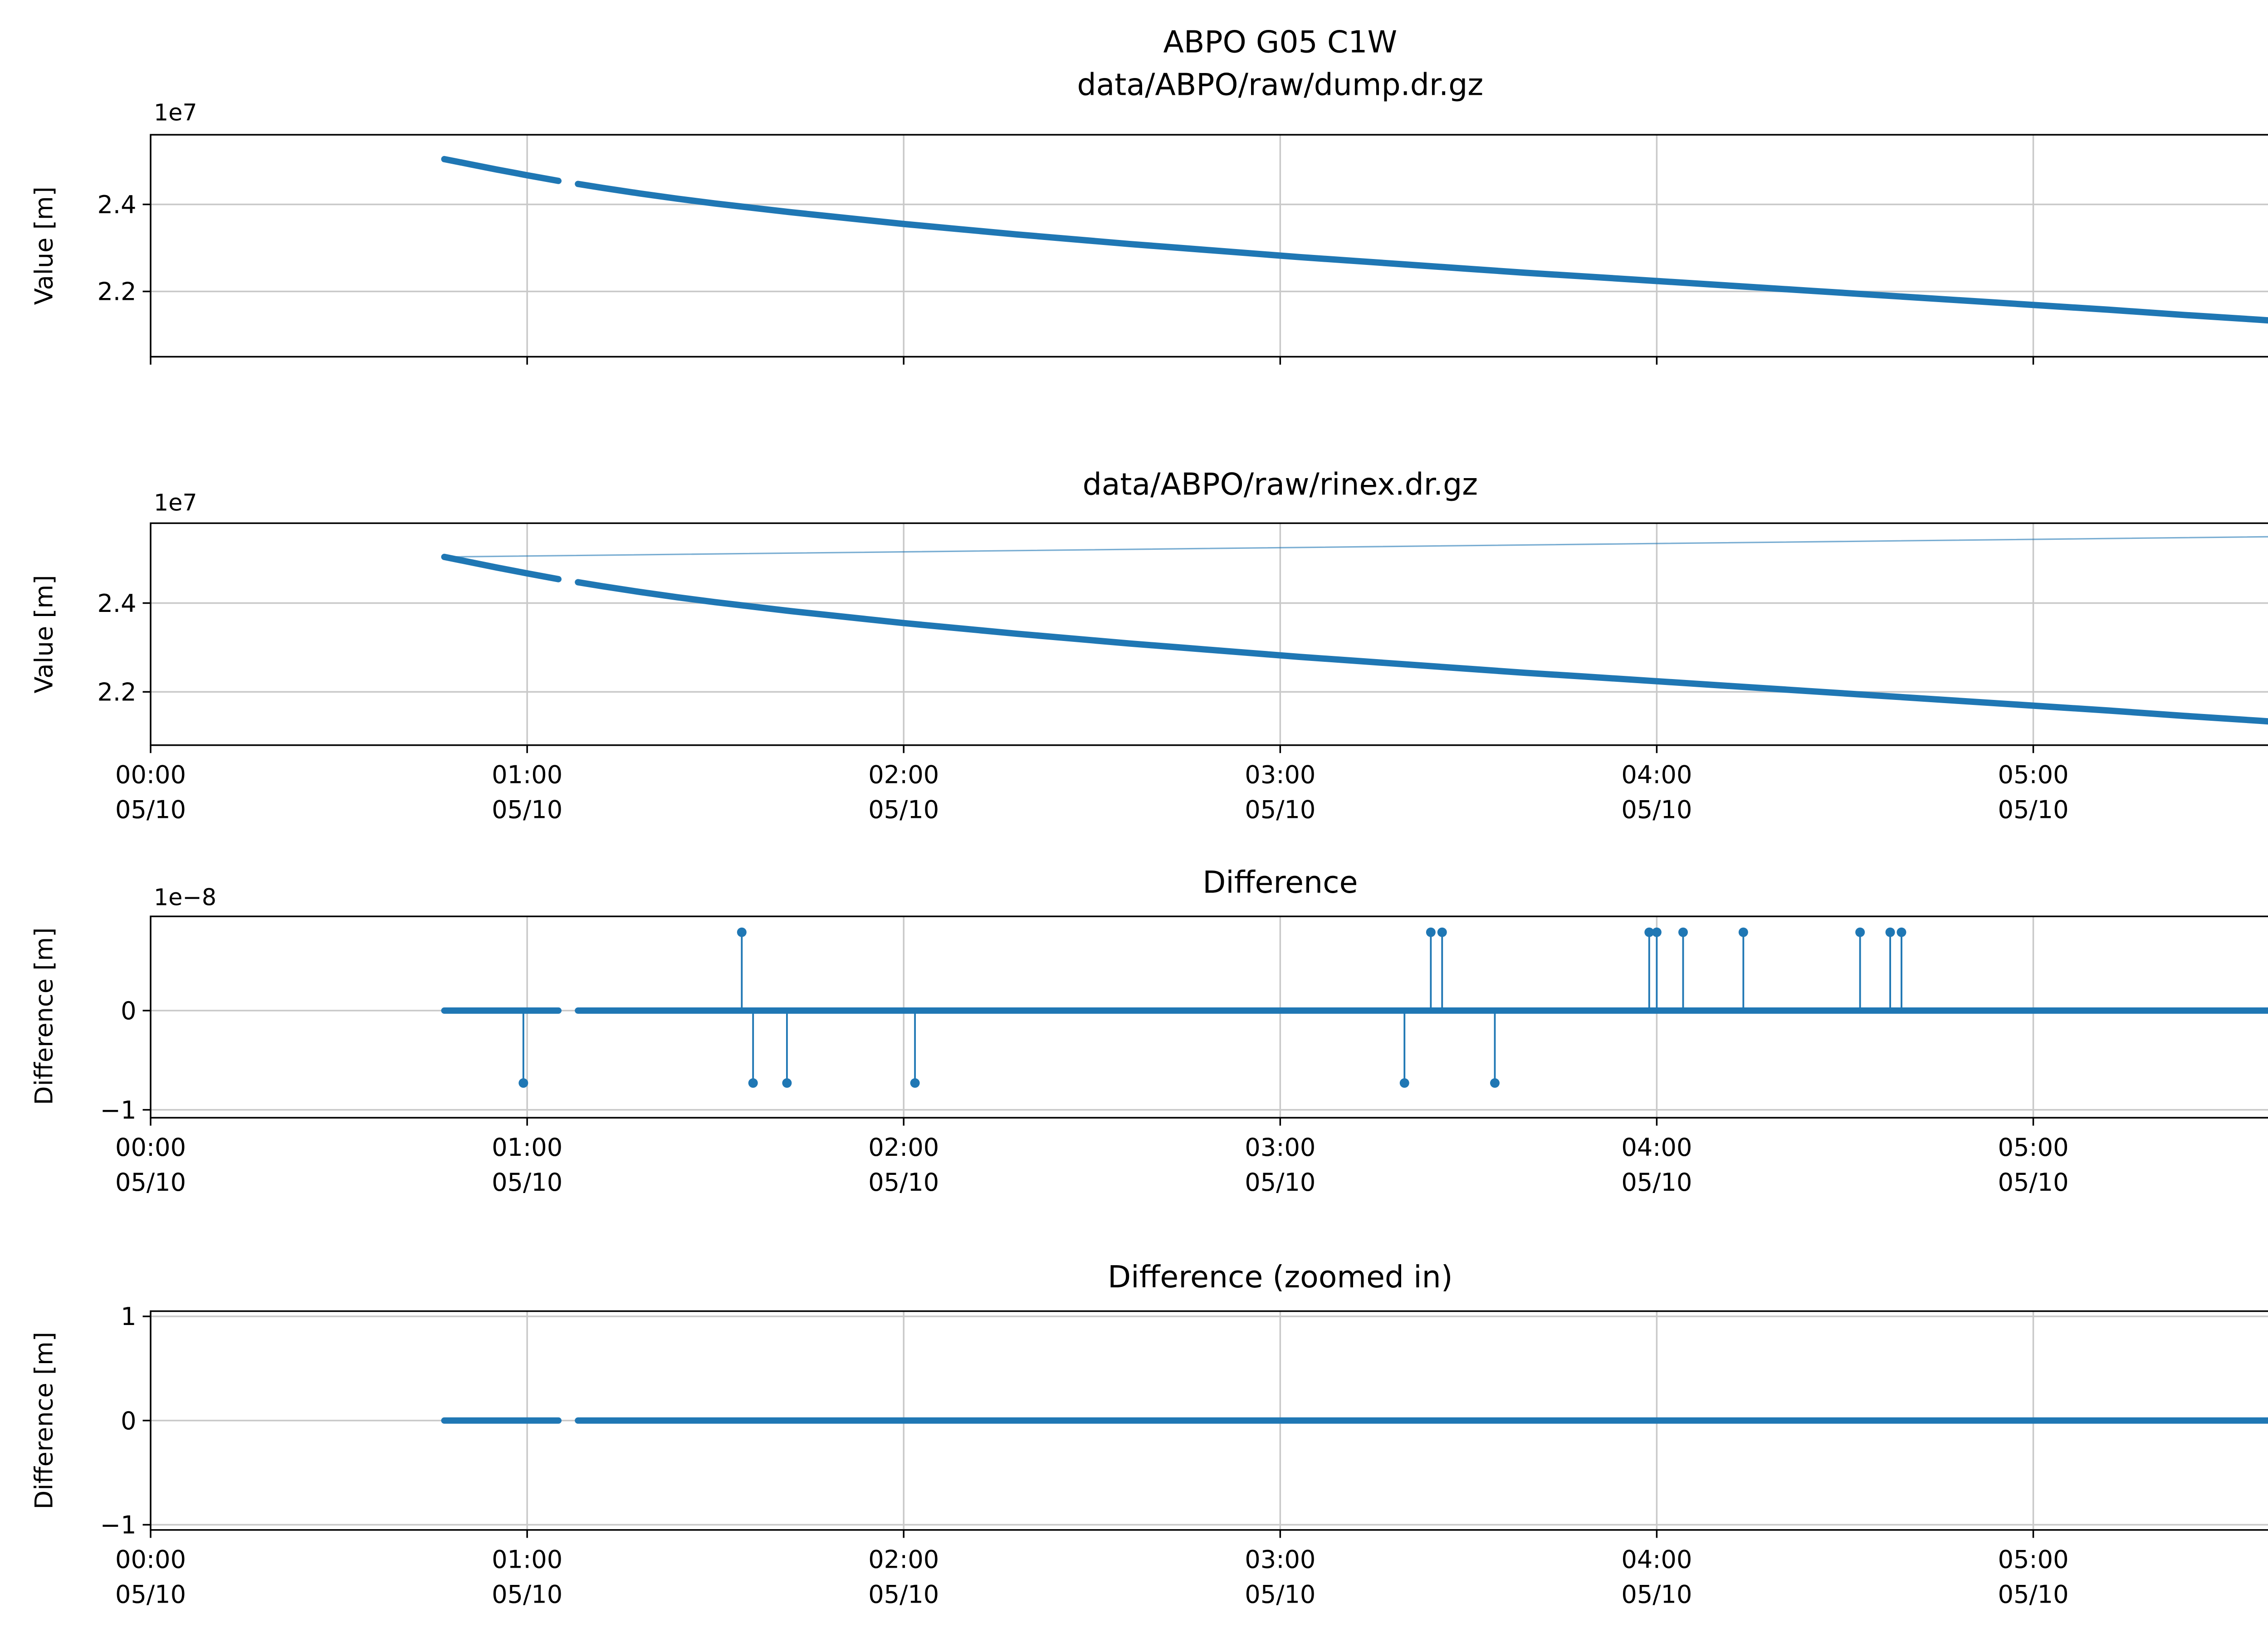 The image size is (2268, 1633). What do you see at coordinates (129, 1316) in the screenshot?
I see `y-tick-label: 1` at bounding box center [129, 1316].